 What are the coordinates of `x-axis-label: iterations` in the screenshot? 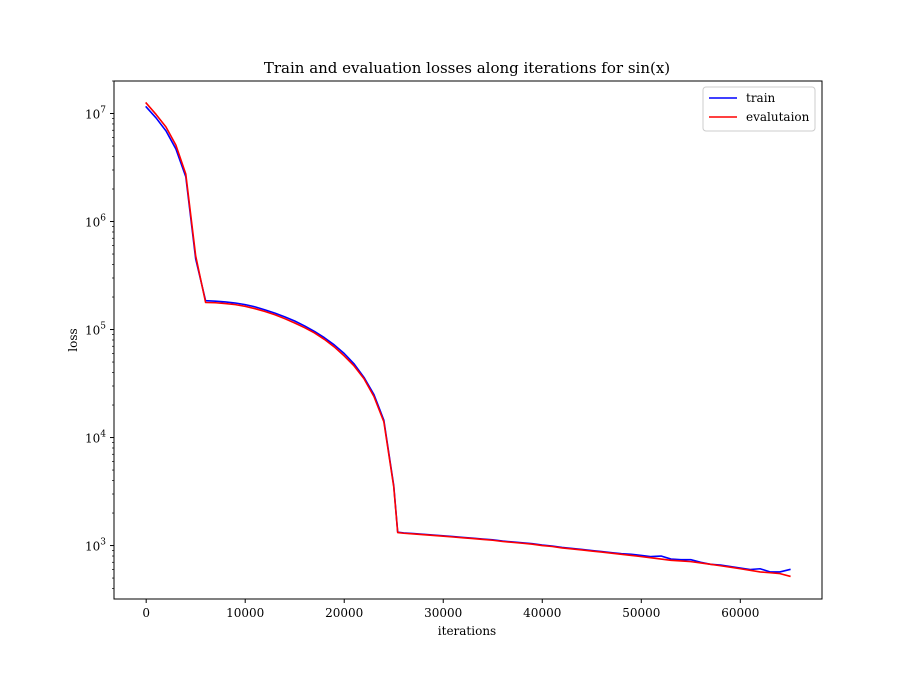 It's located at (467, 631).